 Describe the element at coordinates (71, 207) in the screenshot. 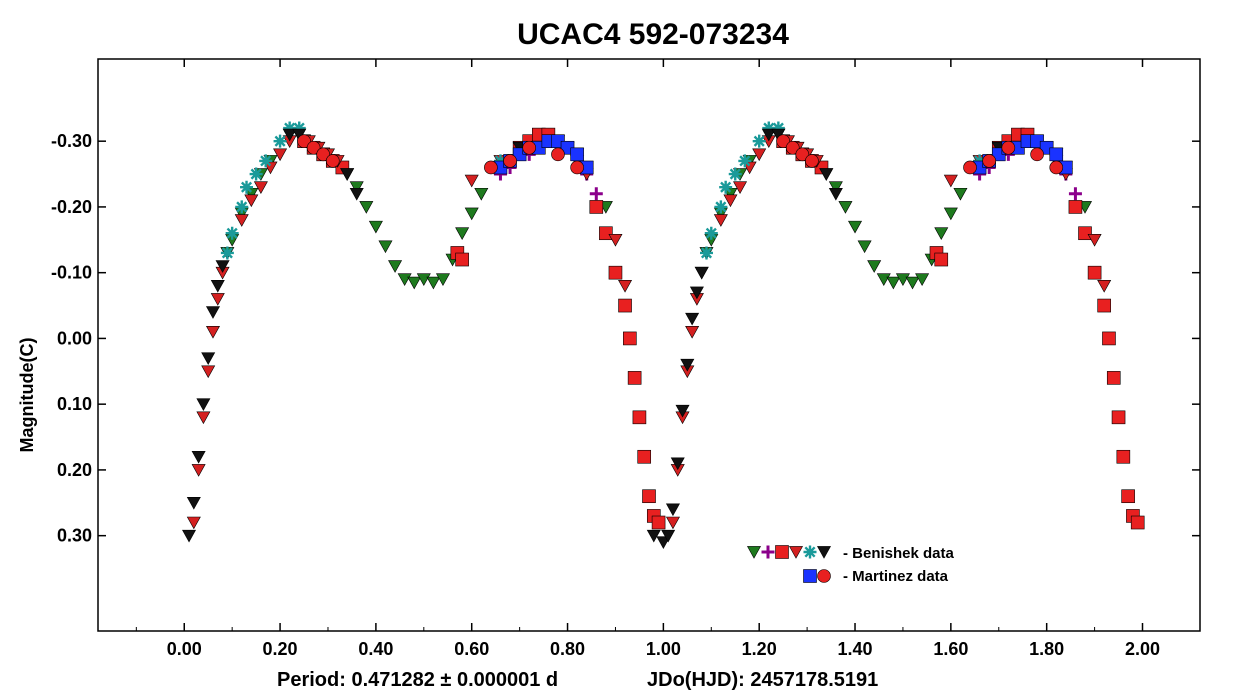

I see `y-tick-label: -0.20` at that location.